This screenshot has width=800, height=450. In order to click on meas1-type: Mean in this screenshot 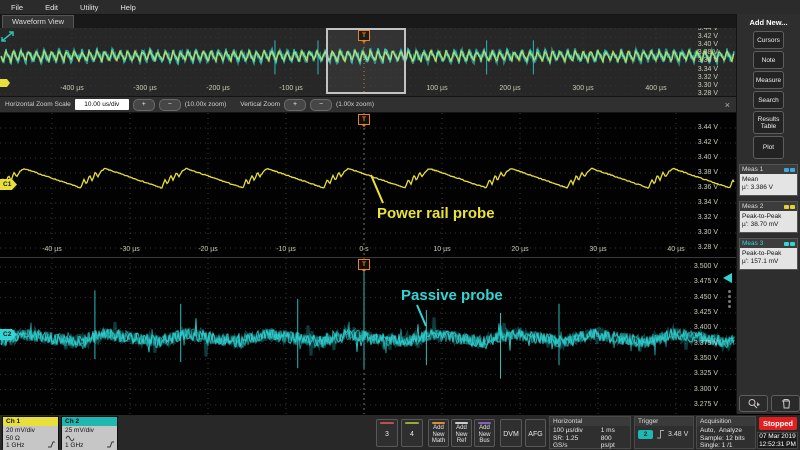, I will do `click(750, 179)`.